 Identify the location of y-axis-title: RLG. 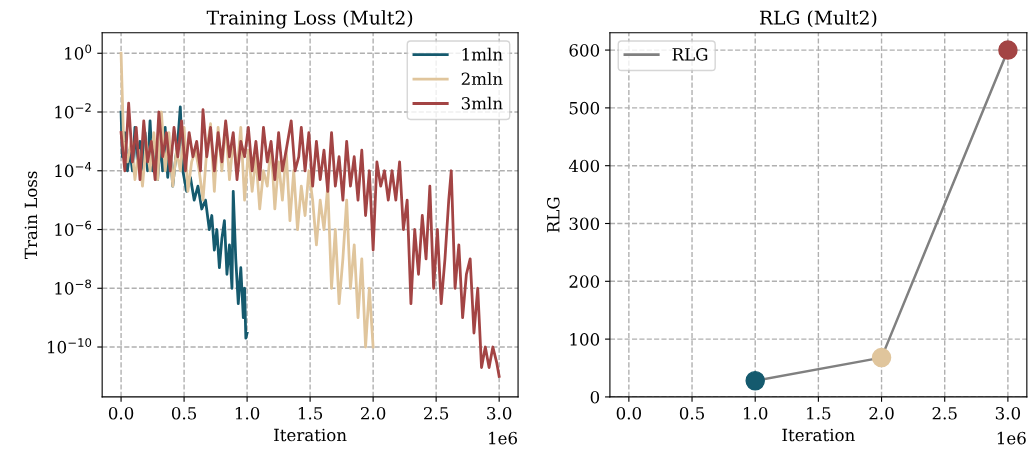
(553, 215).